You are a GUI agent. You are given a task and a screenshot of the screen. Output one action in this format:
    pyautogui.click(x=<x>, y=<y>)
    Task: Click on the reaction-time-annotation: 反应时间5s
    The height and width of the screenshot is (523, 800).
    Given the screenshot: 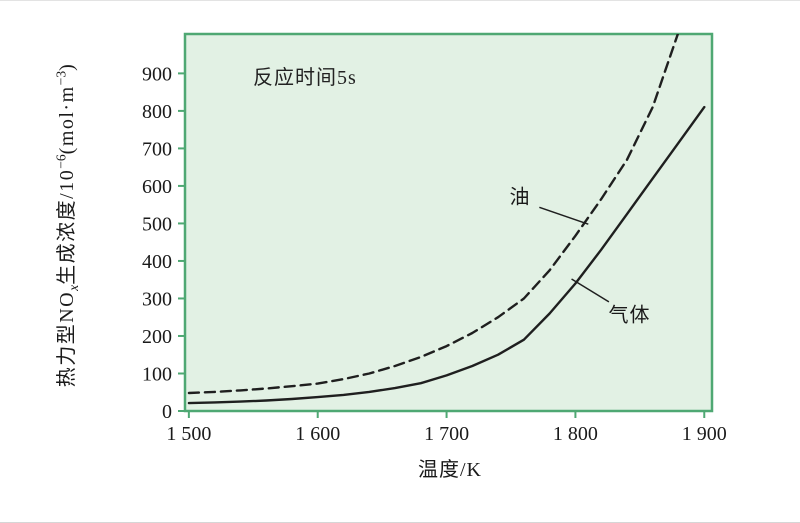 What is the action you would take?
    pyautogui.click(x=305, y=78)
    